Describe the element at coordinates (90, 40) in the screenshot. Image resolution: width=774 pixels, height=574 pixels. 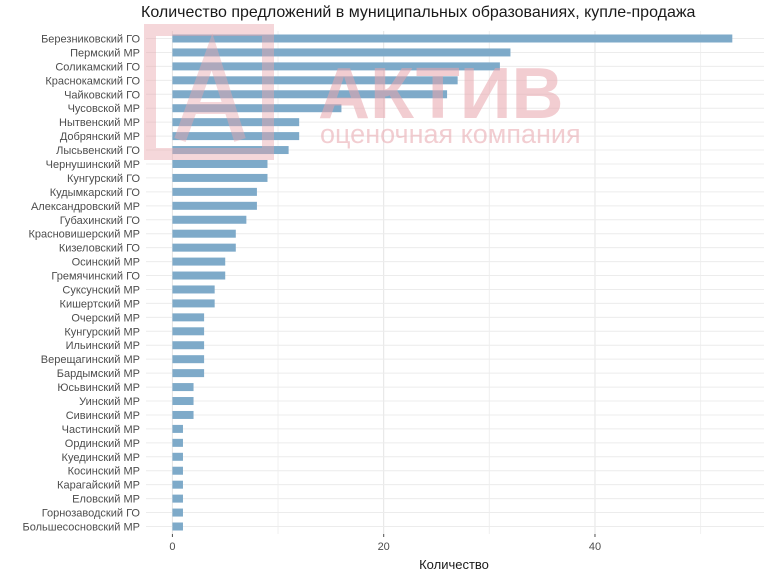
I see `y-tick-label: Березниковский ГО` at that location.